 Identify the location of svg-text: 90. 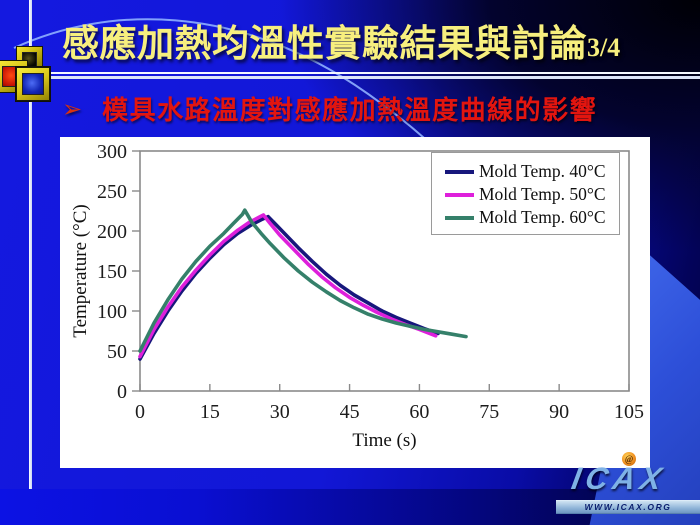
(559, 412).